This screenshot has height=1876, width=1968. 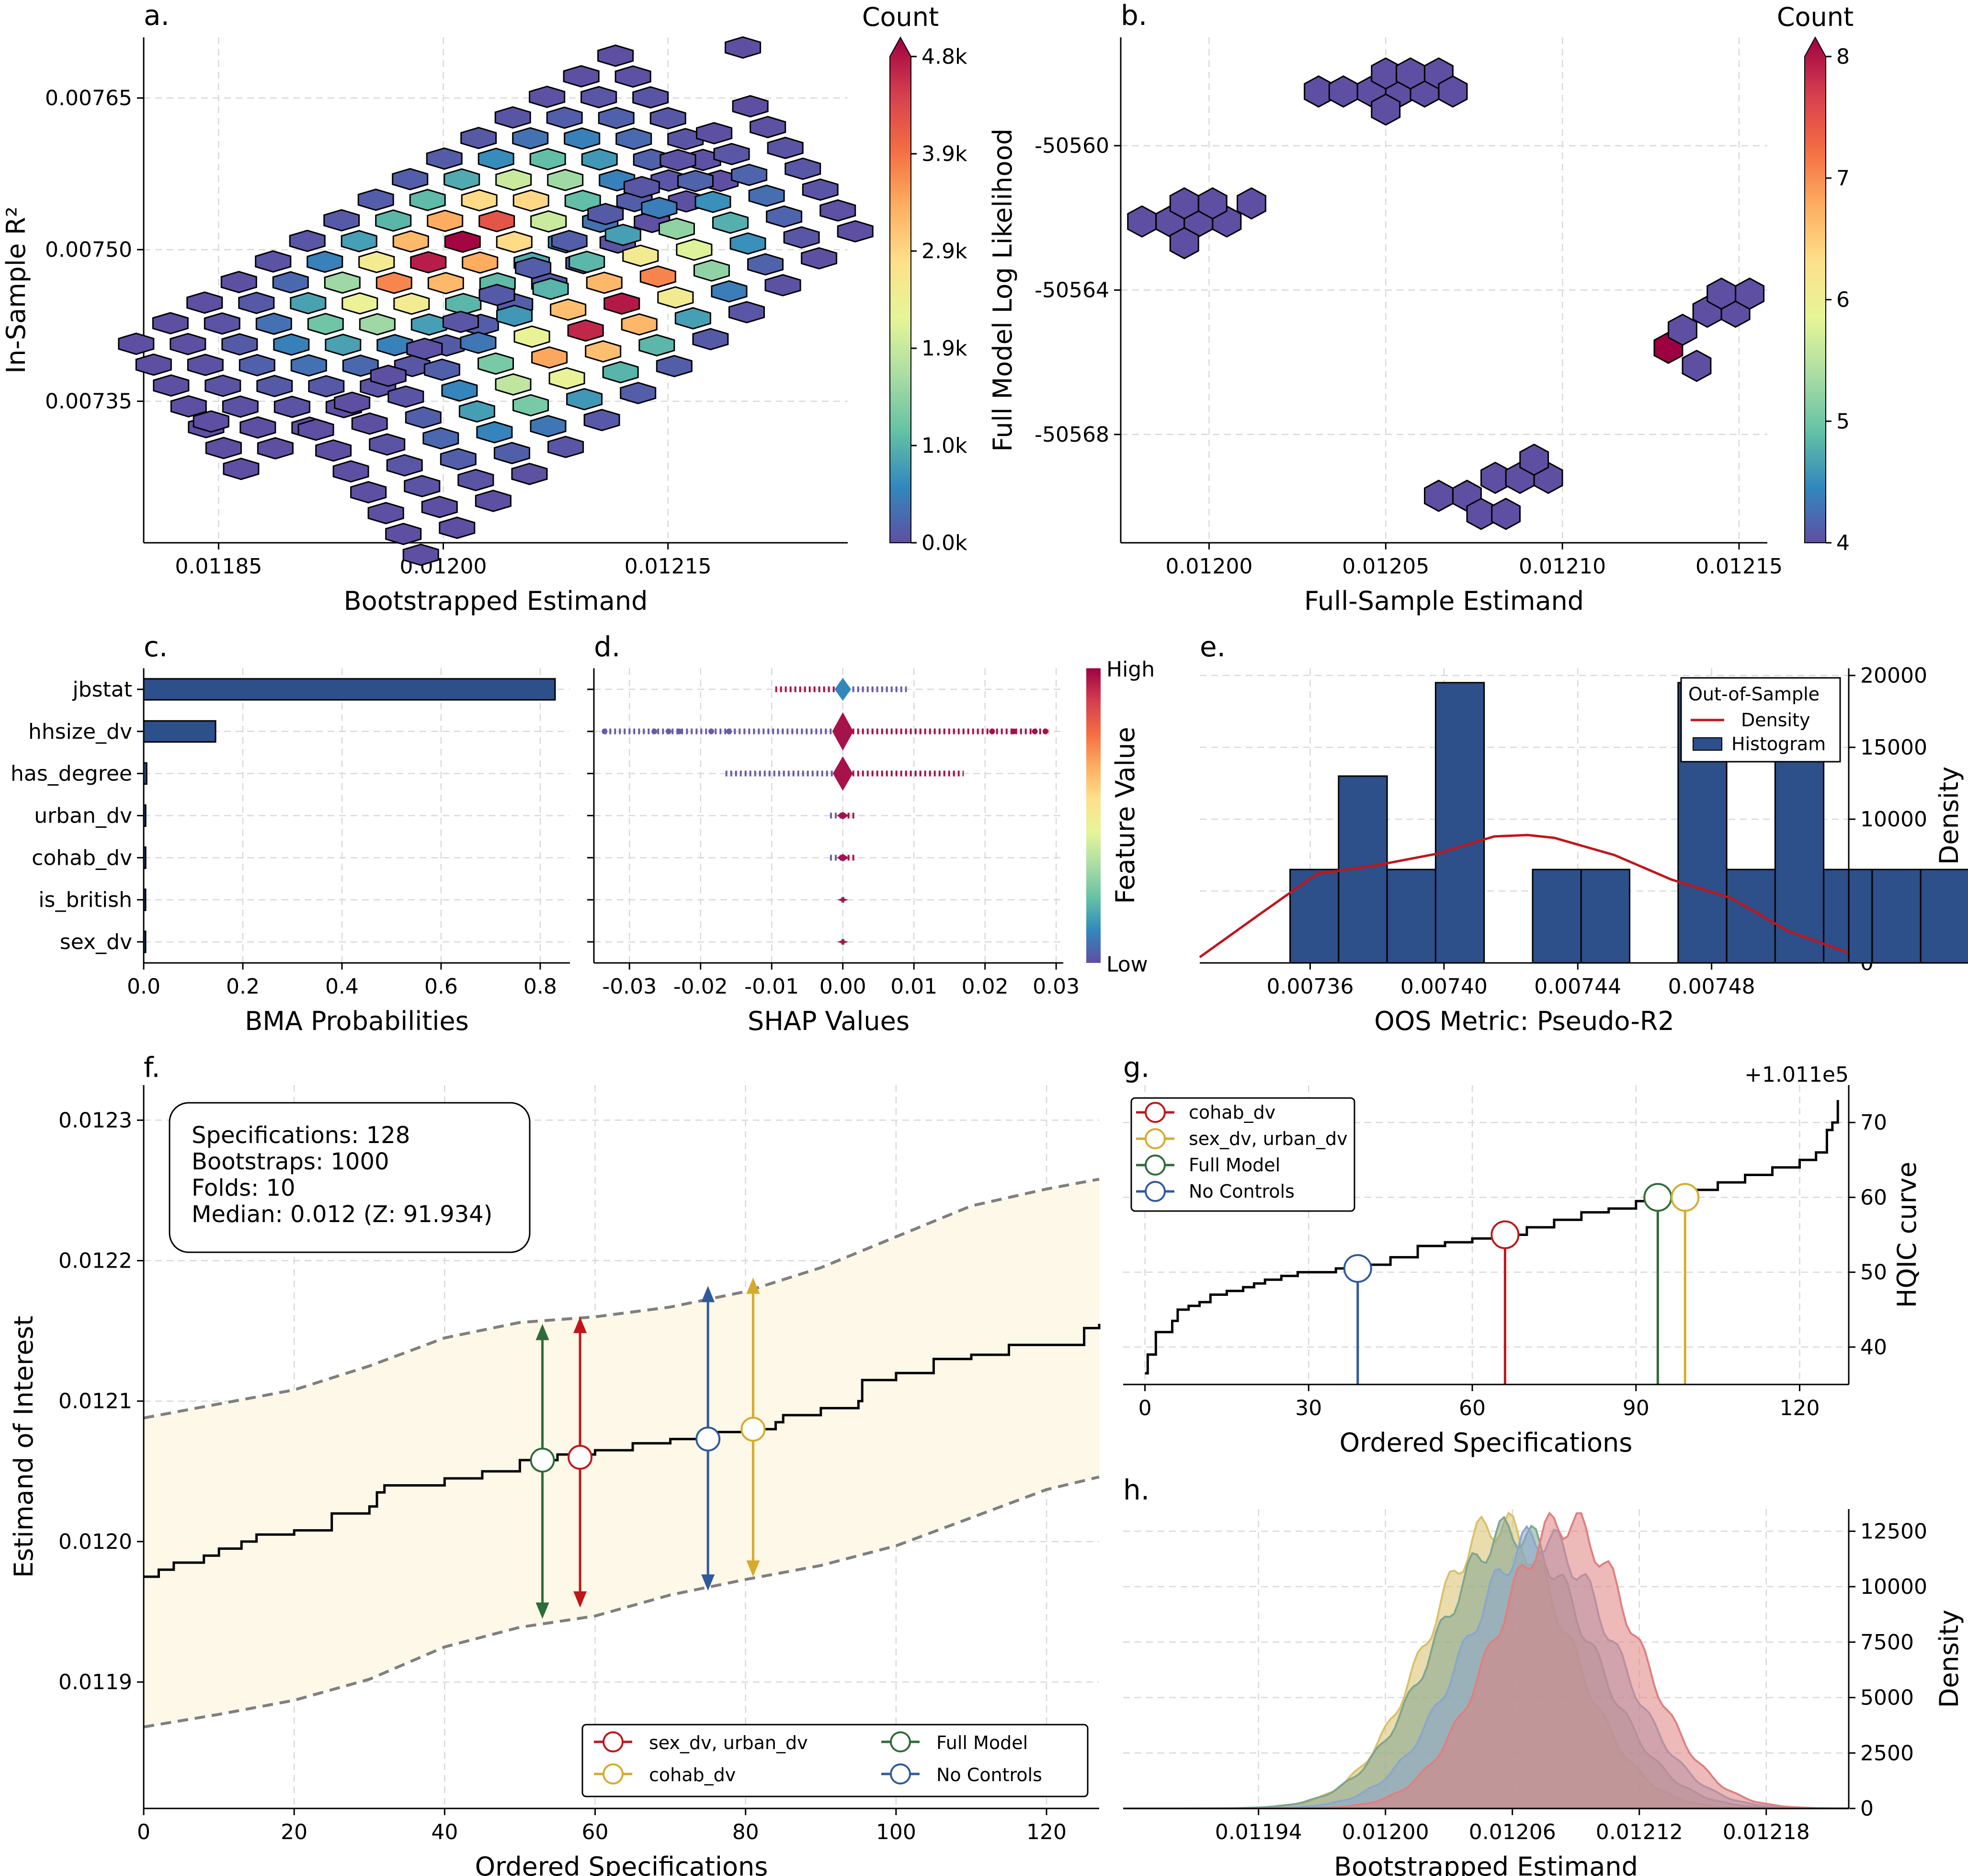 What do you see at coordinates (71, 774) in the screenshot?
I see `y-tick-label: has_degree` at bounding box center [71, 774].